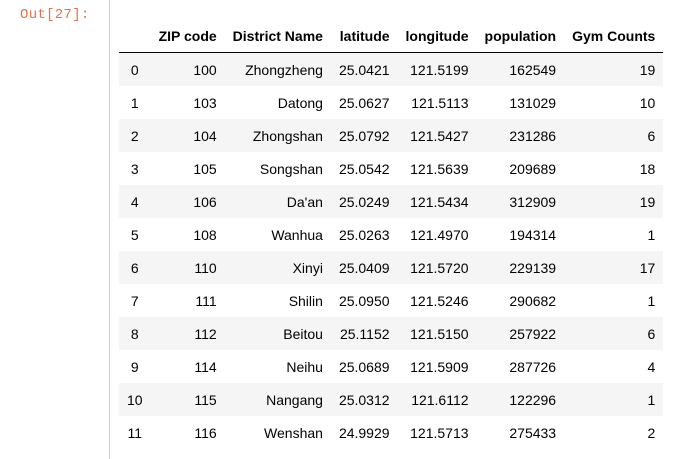  Describe the element at coordinates (304, 366) in the screenshot. I see `table-cell: Neihu` at that location.